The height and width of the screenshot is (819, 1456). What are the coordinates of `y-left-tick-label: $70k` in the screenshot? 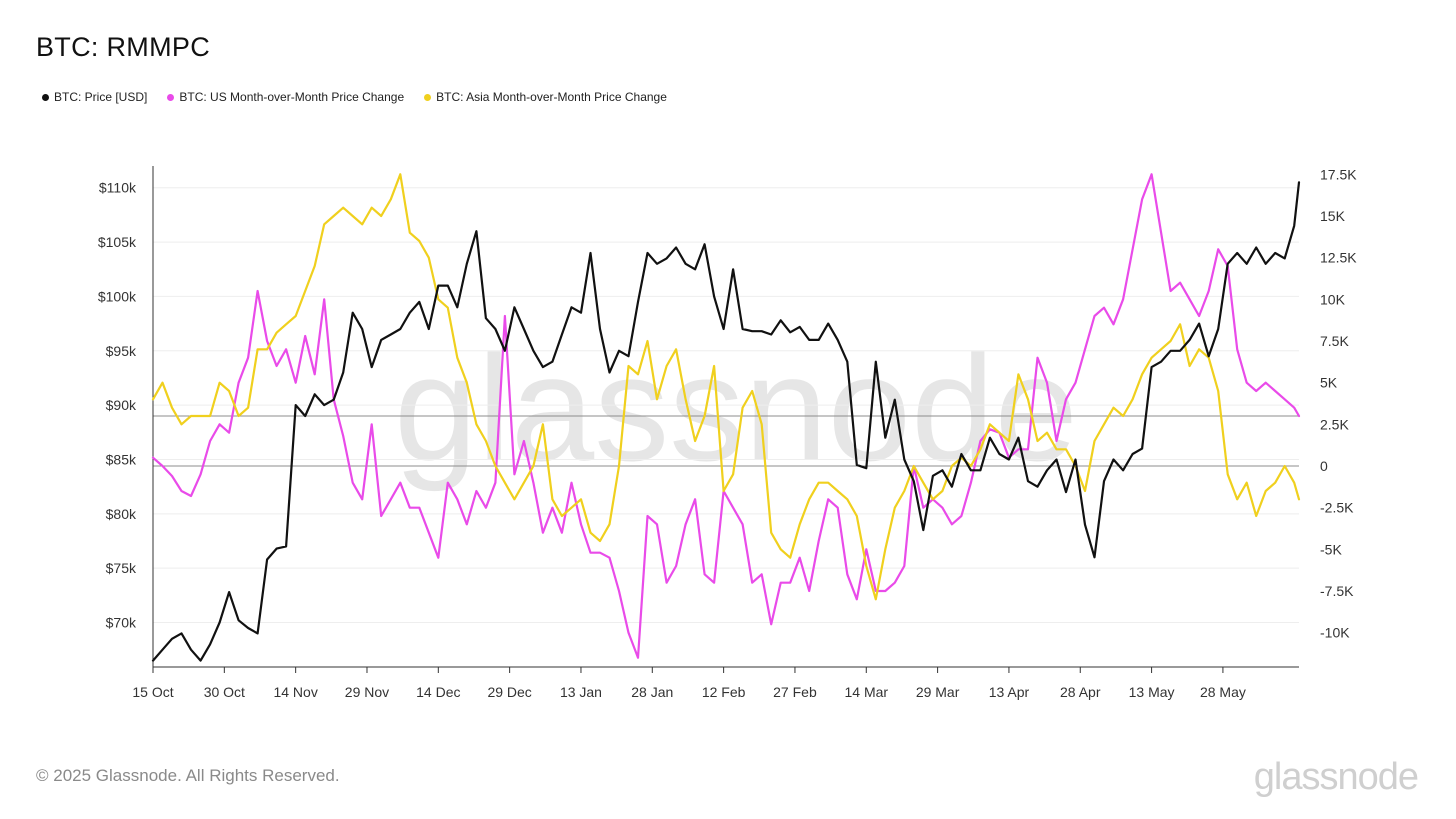 It's located at (121, 623).